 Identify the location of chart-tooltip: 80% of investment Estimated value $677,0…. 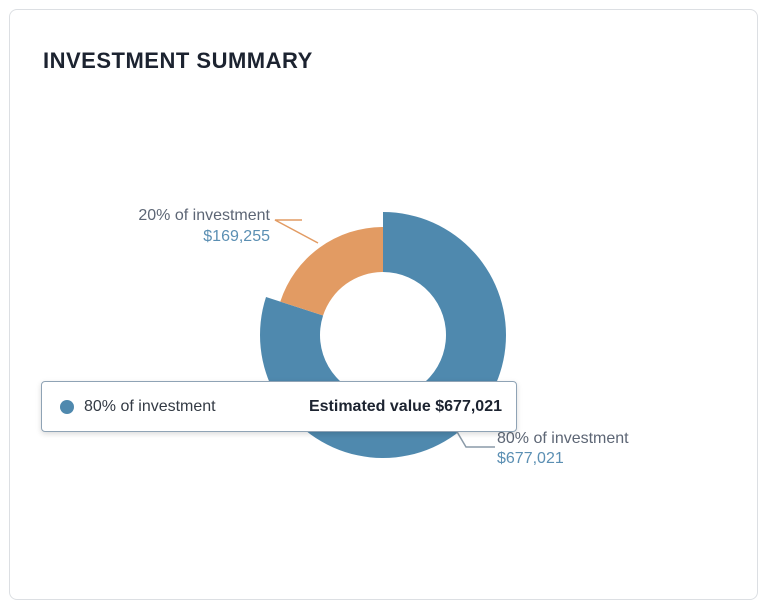
(279, 406).